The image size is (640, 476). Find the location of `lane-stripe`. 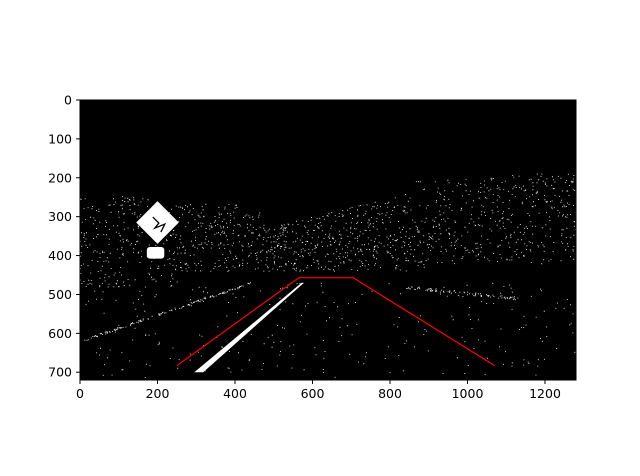

lane-stripe is located at coordinates (249, 327).